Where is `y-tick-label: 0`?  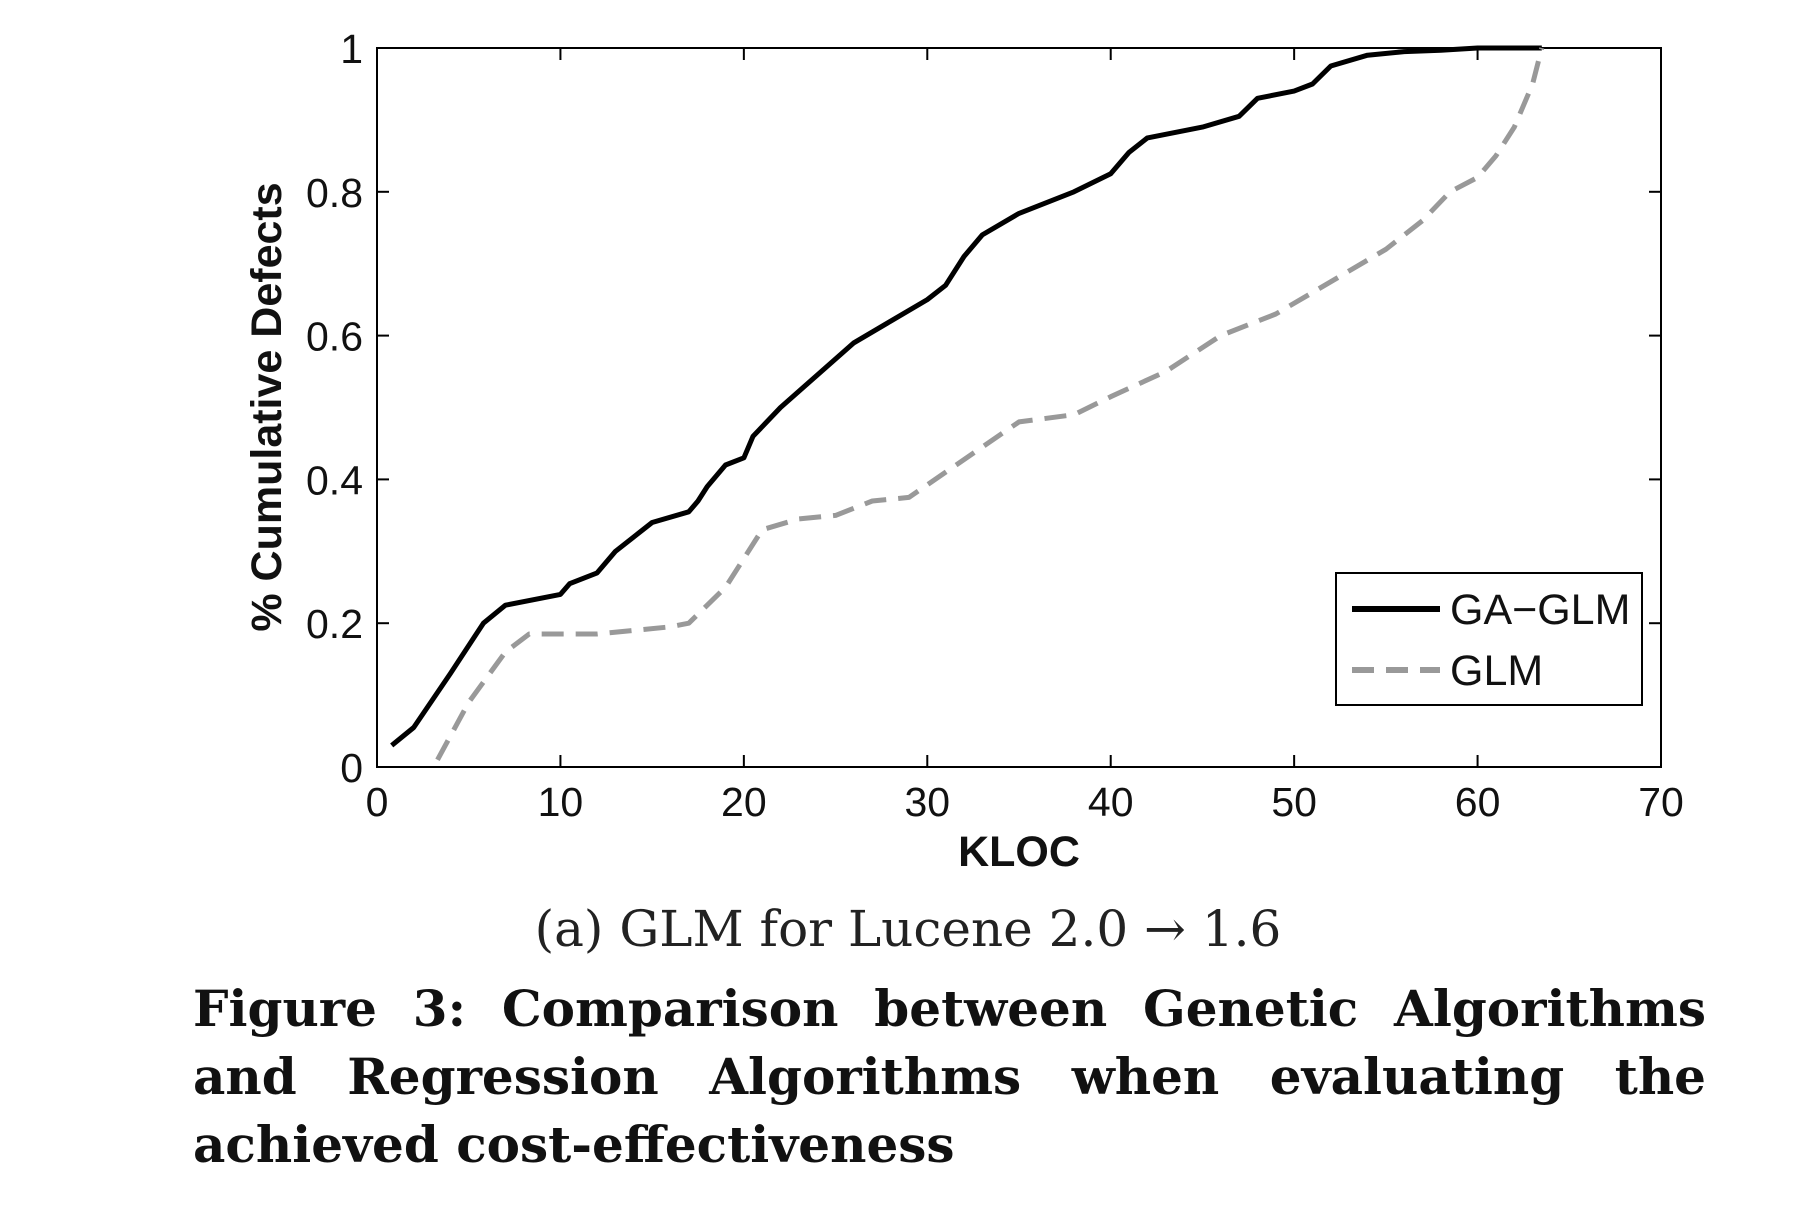
y-tick-label: 0 is located at coordinates (351, 768).